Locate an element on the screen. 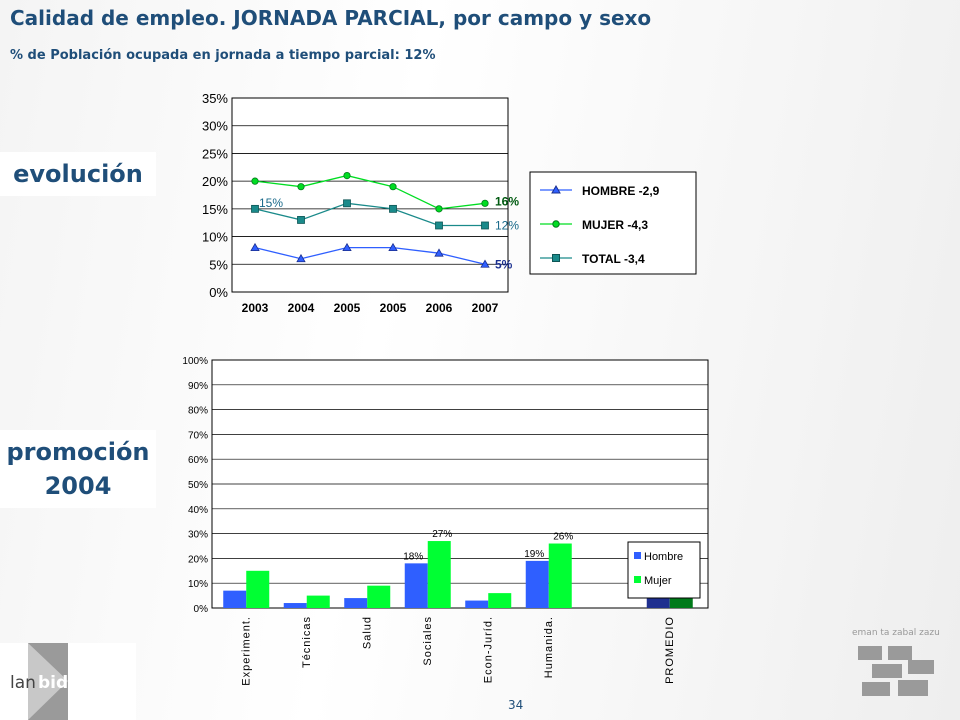  line-plot-area is located at coordinates (370, 195).